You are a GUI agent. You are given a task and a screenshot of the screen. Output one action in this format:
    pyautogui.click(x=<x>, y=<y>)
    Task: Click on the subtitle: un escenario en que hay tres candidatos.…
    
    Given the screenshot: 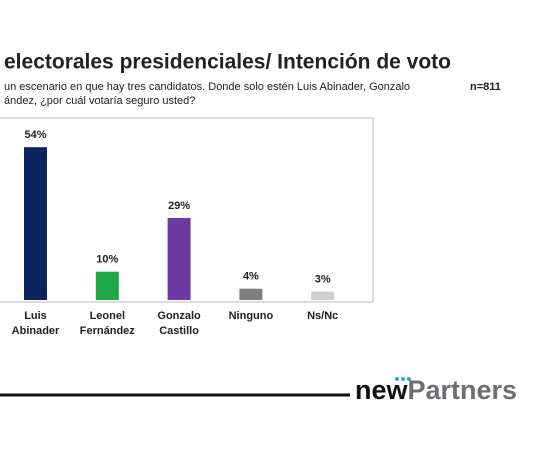 What is the action you would take?
    pyautogui.click(x=207, y=87)
    